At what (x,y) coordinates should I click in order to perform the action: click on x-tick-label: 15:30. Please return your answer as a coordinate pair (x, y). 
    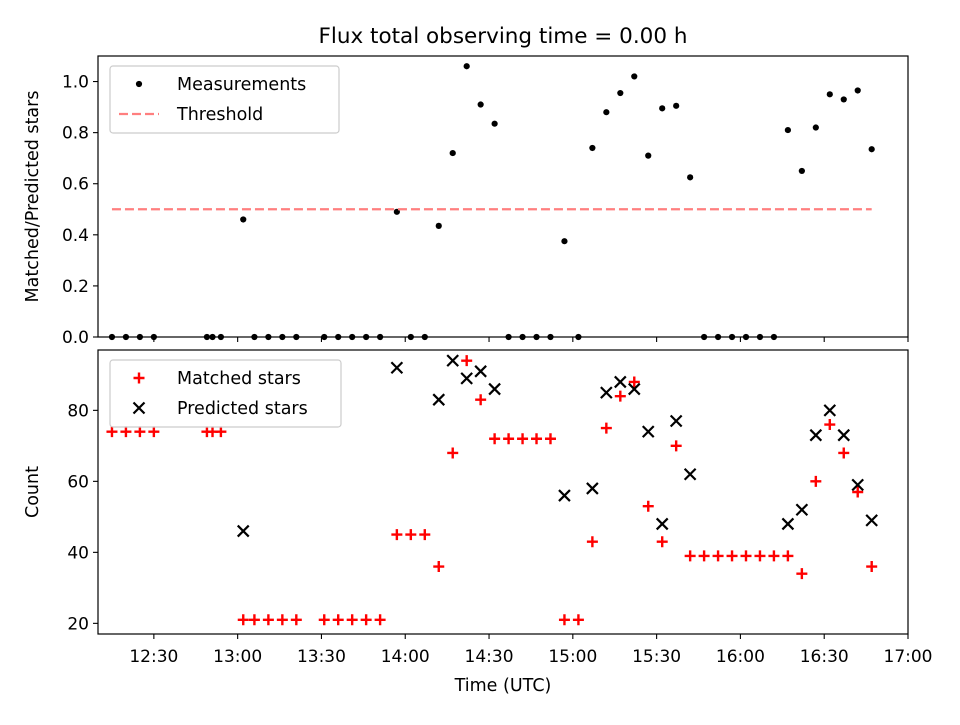
    Looking at the image, I should click on (656, 657).